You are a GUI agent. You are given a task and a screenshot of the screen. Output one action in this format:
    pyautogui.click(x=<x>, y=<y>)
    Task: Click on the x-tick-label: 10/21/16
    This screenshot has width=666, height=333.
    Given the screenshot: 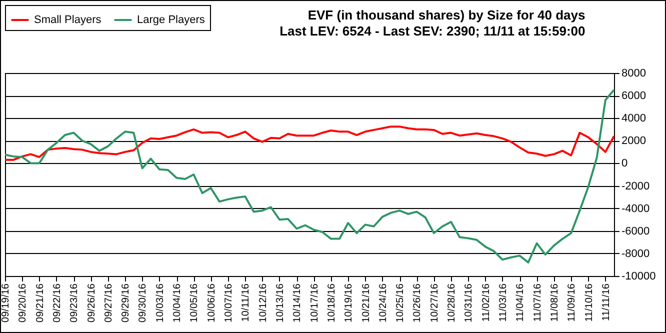 What is the action you would take?
    pyautogui.click(x=366, y=302)
    